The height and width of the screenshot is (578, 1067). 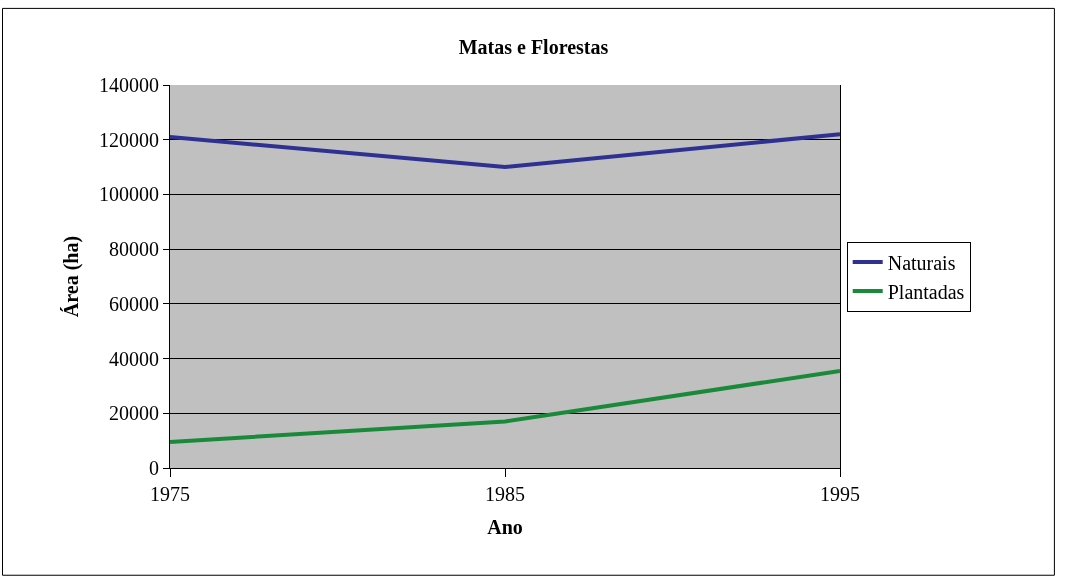 What do you see at coordinates (134, 249) in the screenshot?
I see `y-tick-label: 80000` at bounding box center [134, 249].